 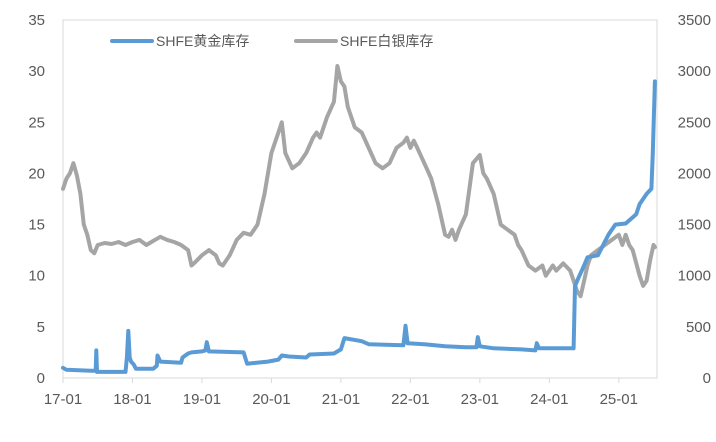 What do you see at coordinates (271, 41) in the screenshot?
I see `legend: SHFE黄金库存 SHFE白银库存` at bounding box center [271, 41].